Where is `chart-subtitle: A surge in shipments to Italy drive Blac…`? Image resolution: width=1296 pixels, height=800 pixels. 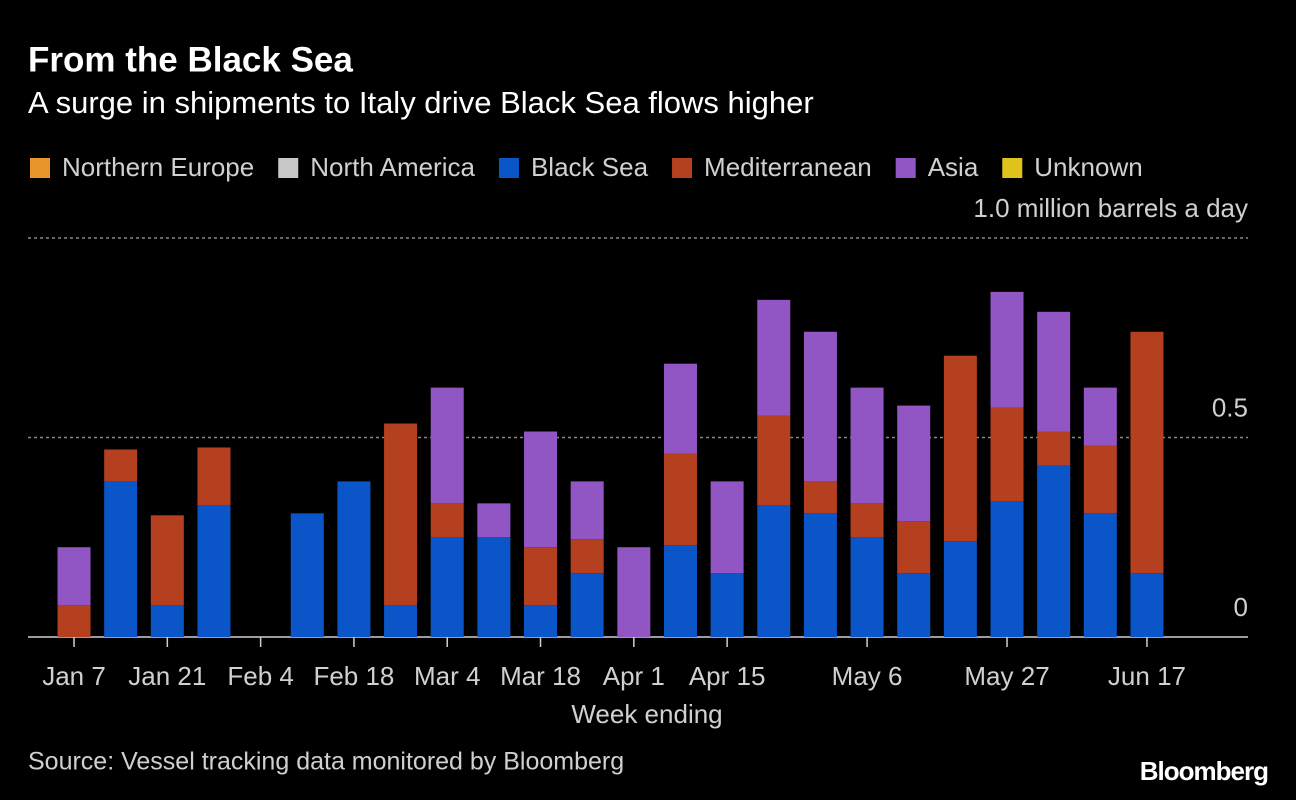 chart-subtitle: A surge in shipments to Italy drive Blac… is located at coordinates (421, 102).